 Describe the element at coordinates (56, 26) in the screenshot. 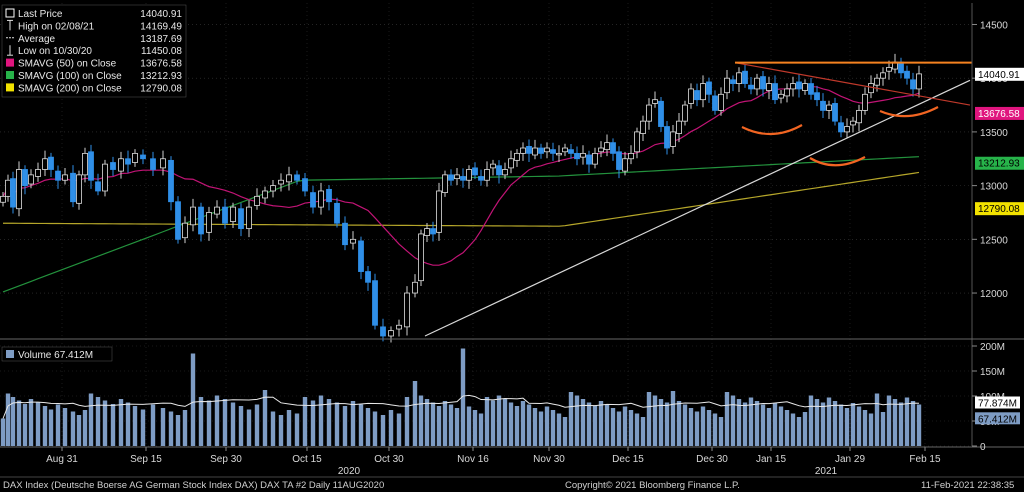

I see `legend-label: High on 02/08/21` at that location.